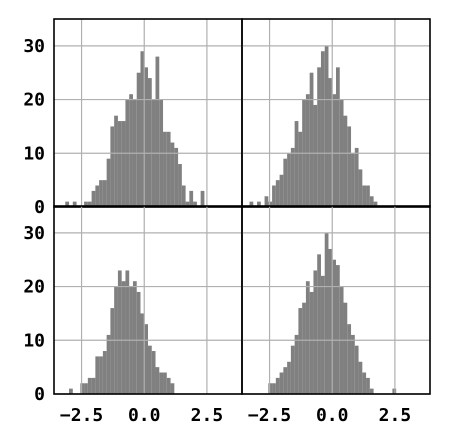 The width and height of the screenshot is (449, 444). Describe the element at coordinates (395, 415) in the screenshot. I see `x-tick-label: 2.5` at that location.